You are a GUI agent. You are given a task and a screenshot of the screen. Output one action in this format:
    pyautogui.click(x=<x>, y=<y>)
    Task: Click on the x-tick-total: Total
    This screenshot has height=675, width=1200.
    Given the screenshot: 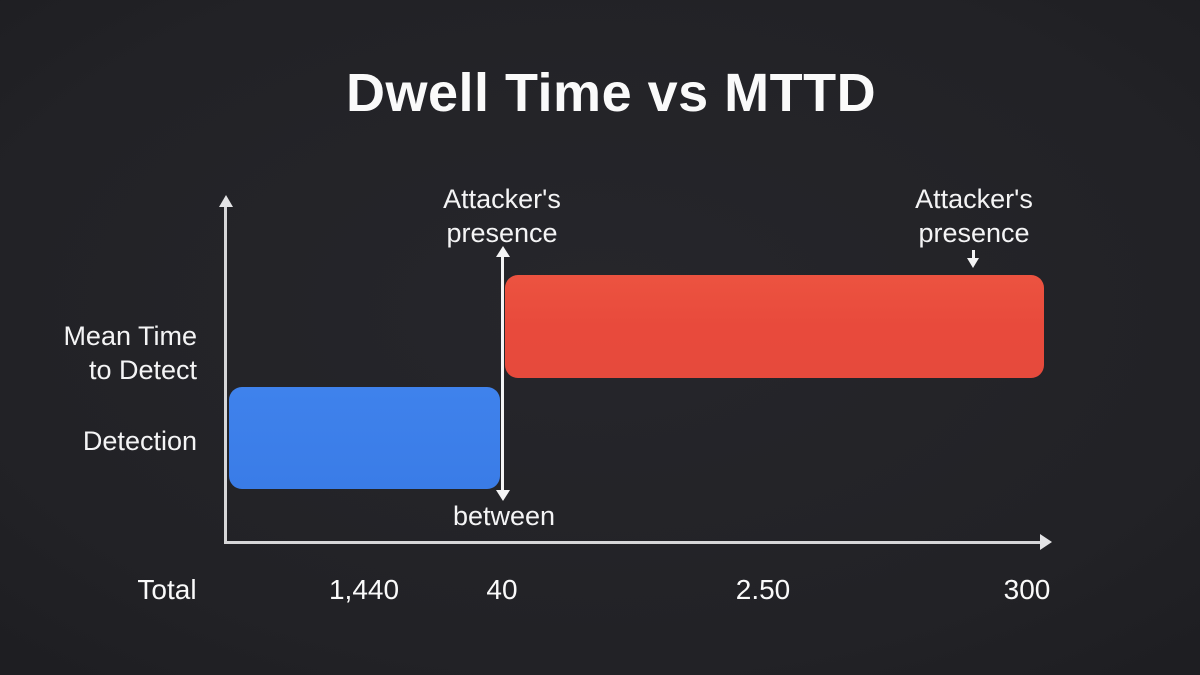 What is the action you would take?
    pyautogui.click(x=167, y=589)
    